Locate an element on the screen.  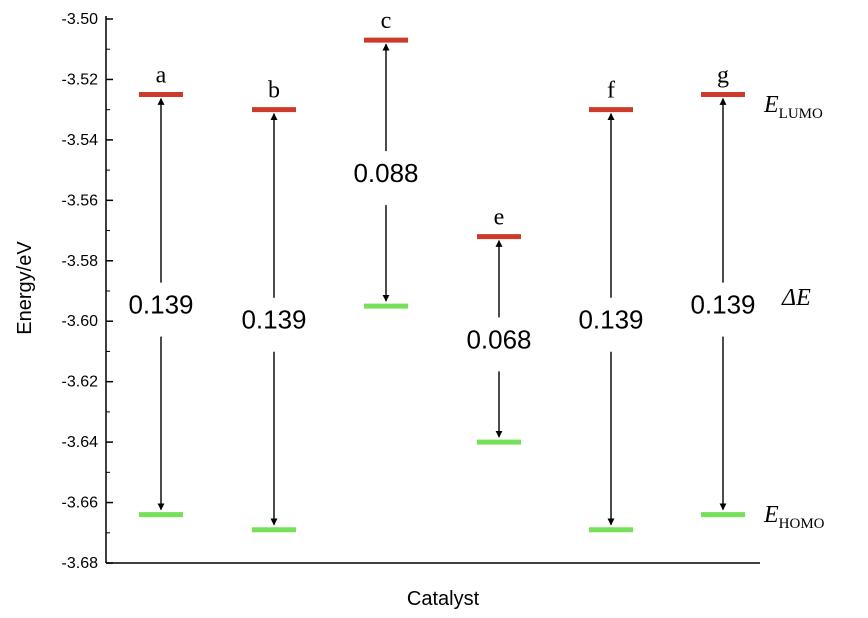
lumo-side-label: ELUMO is located at coordinates (793, 107).